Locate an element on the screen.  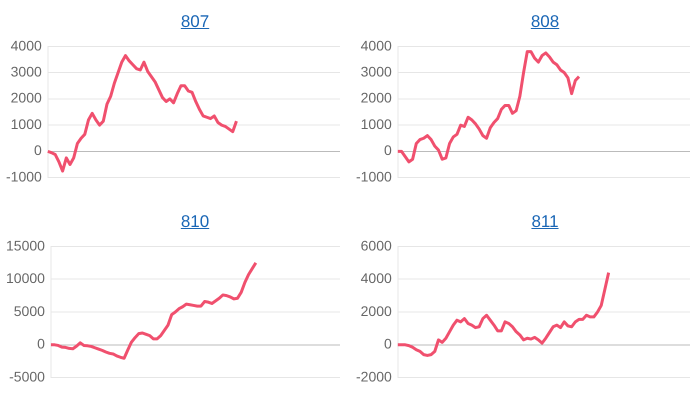
chart-title: 810 is located at coordinates (195, 222).